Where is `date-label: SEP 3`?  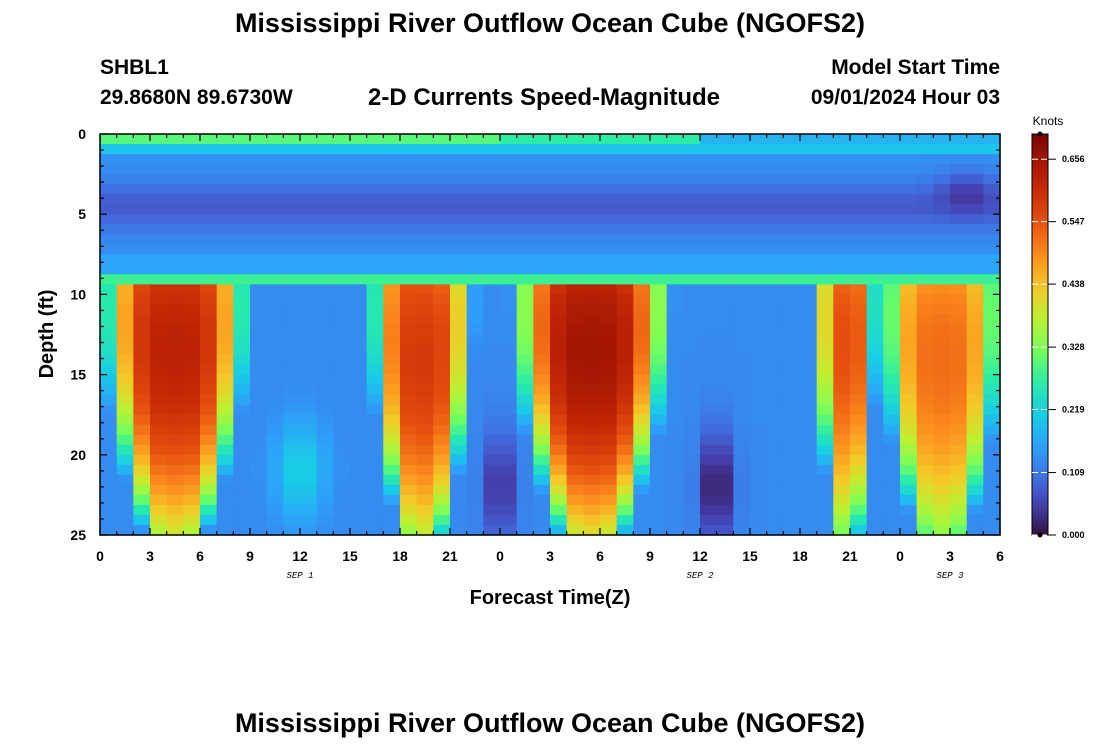 date-label: SEP 3 is located at coordinates (950, 576).